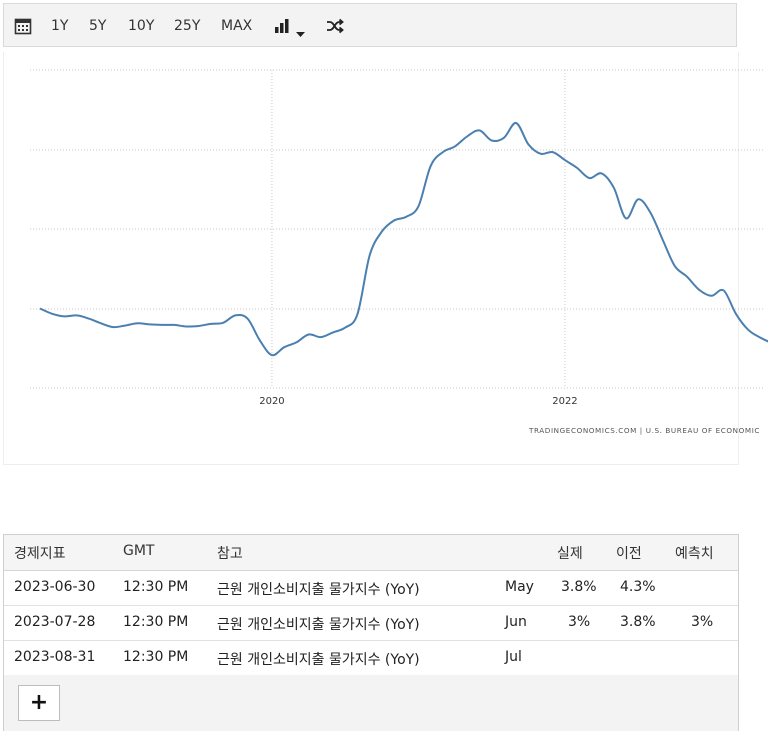  I want to click on header-gmt: GMT, so click(139, 551).